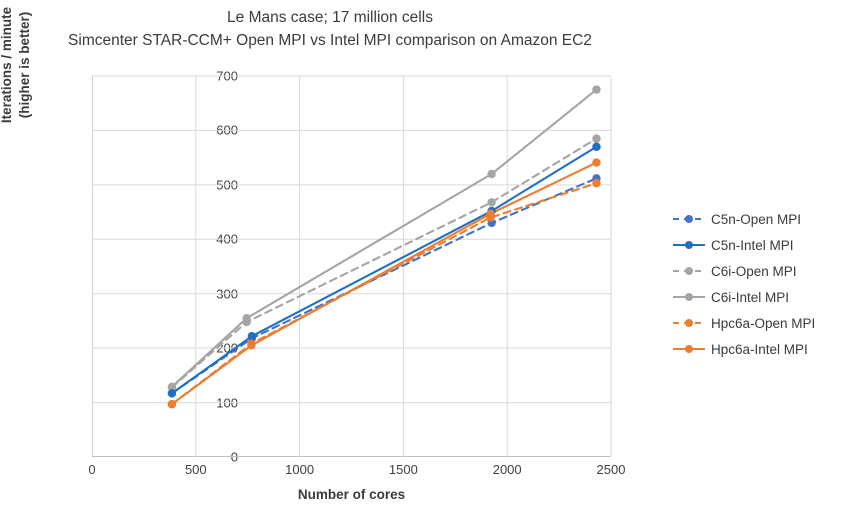 The height and width of the screenshot is (524, 850). I want to click on x-tick-label: 2500, so click(611, 469).